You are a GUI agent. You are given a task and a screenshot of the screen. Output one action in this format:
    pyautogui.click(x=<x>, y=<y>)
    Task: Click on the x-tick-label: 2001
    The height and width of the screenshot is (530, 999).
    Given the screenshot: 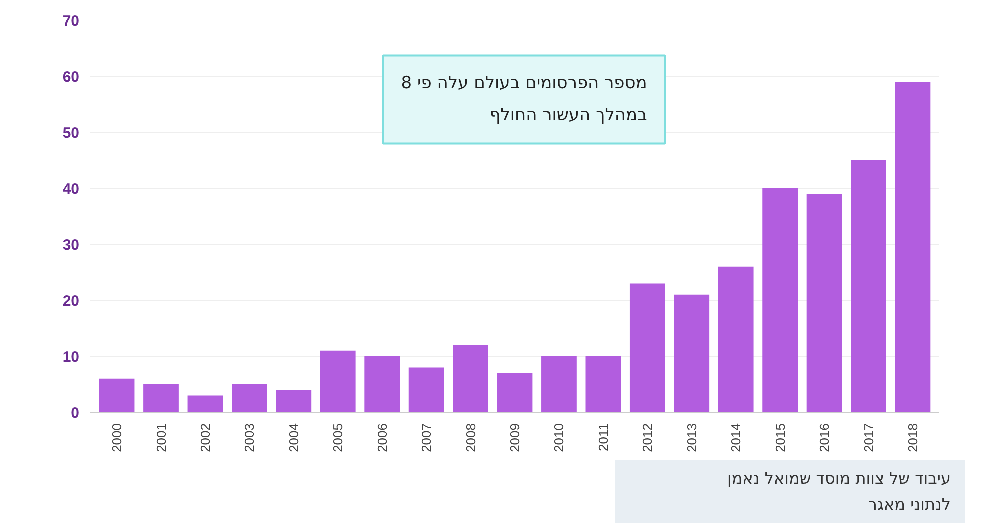 What is the action you would take?
    pyautogui.click(x=161, y=438)
    